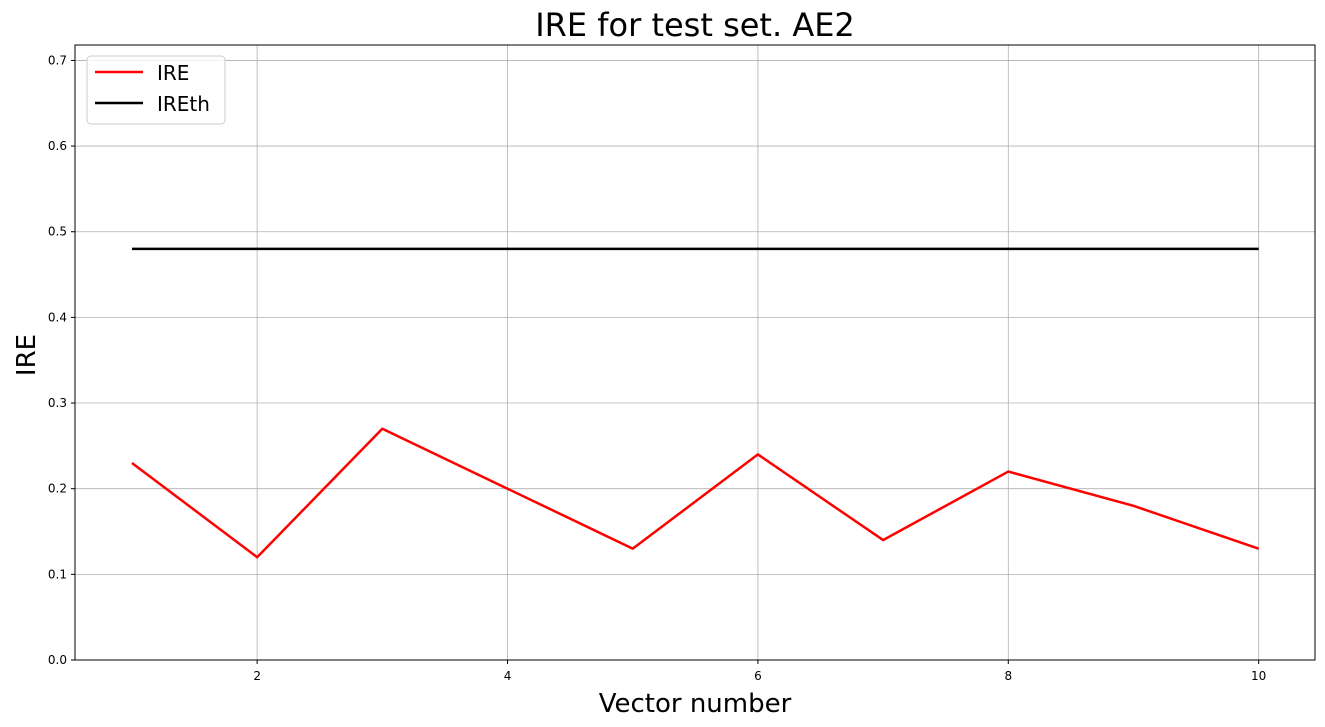 The image size is (1325, 727). I want to click on y-axis-ticks: 0.0 0.1 0.2 0.3 0.4 0.5 0.6 0.7, so click(61, 360).